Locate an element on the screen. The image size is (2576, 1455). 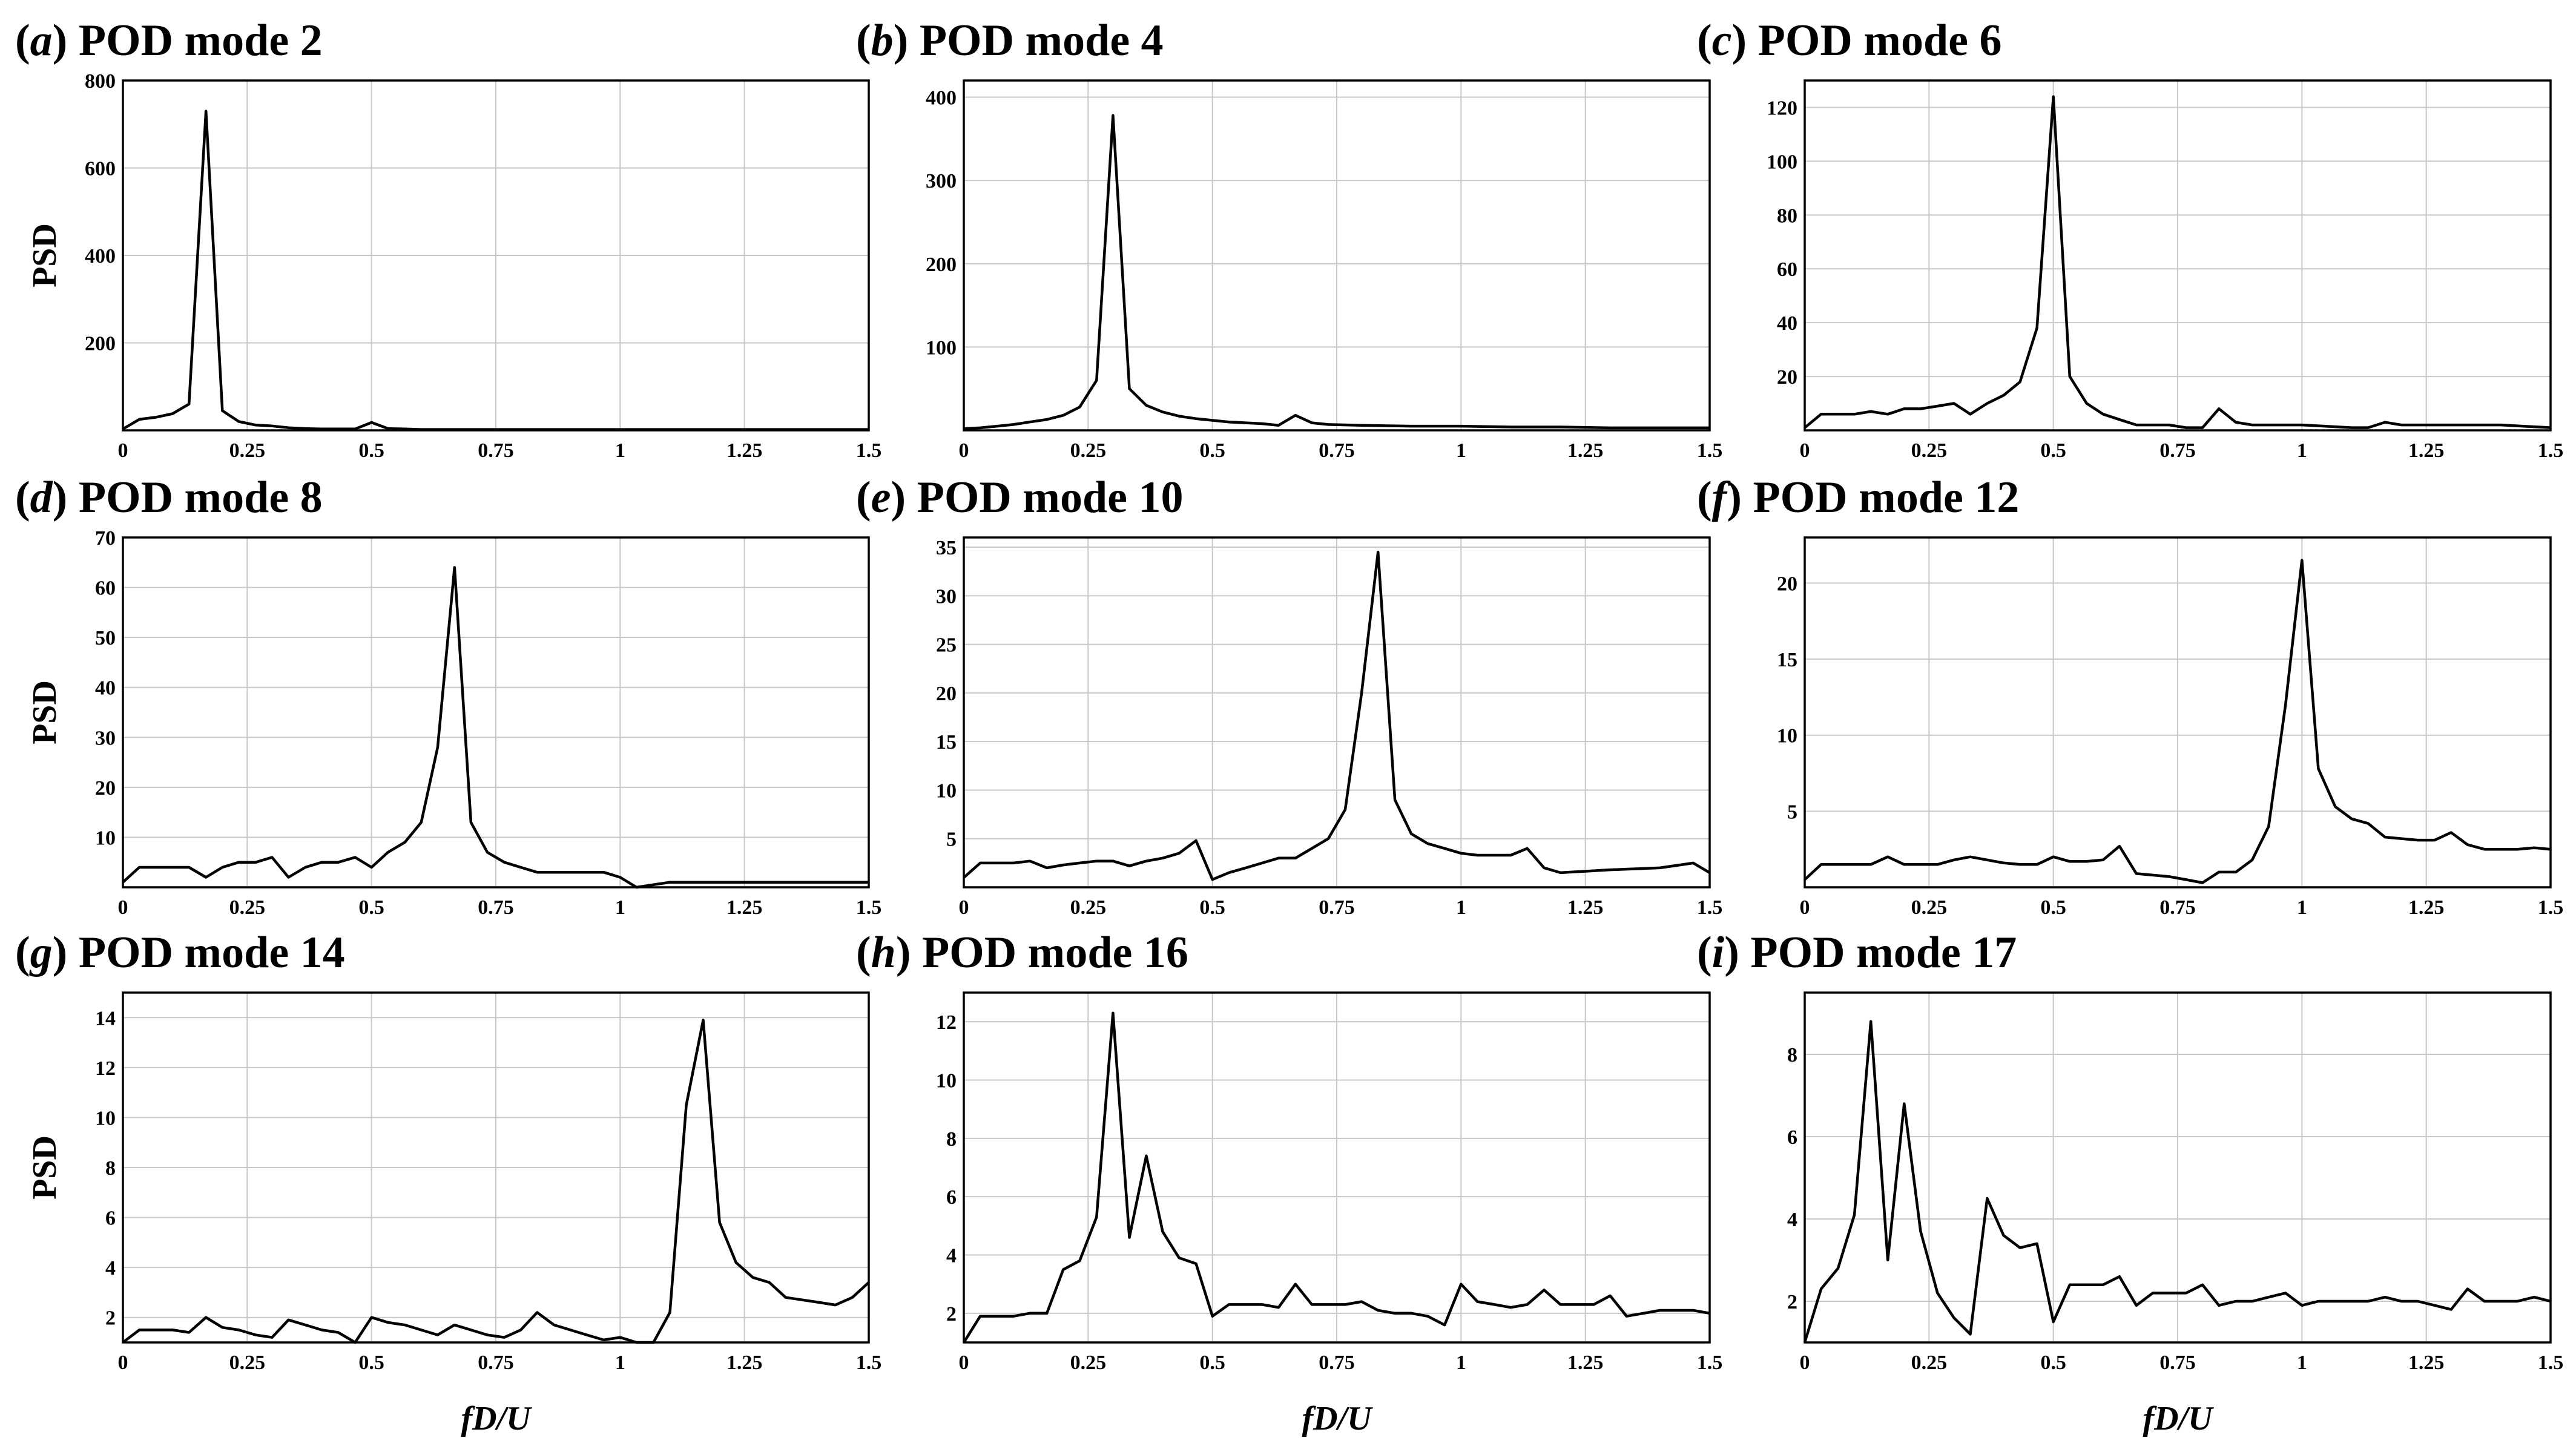
panel-title: (f) POD mode 12 is located at coordinates (1858, 497).